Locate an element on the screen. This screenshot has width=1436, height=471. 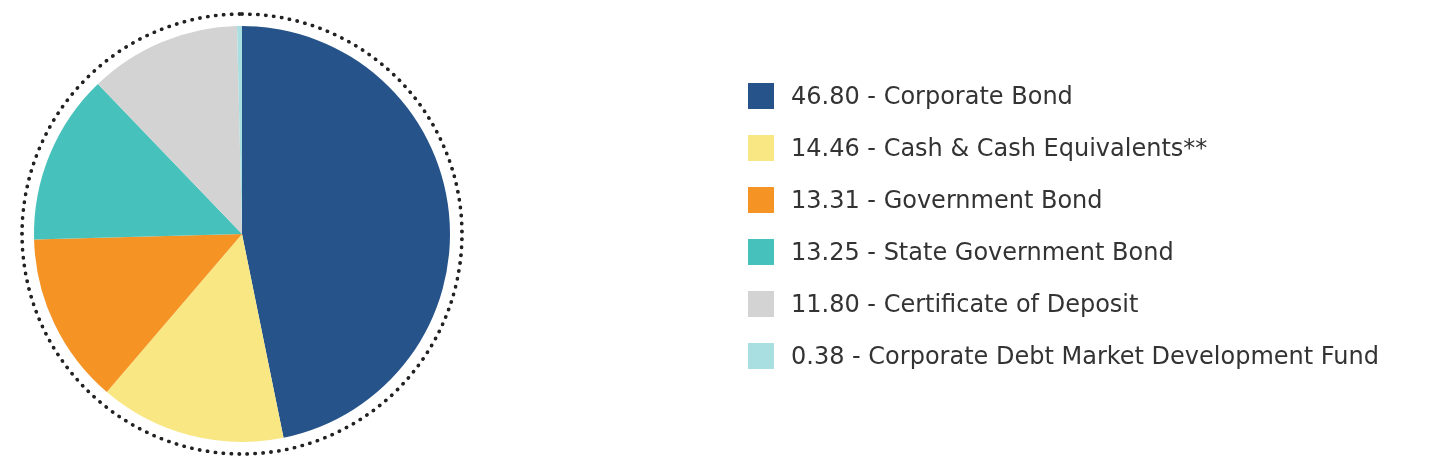
legend-label: 13.31 - Government Bond is located at coordinates (947, 200).